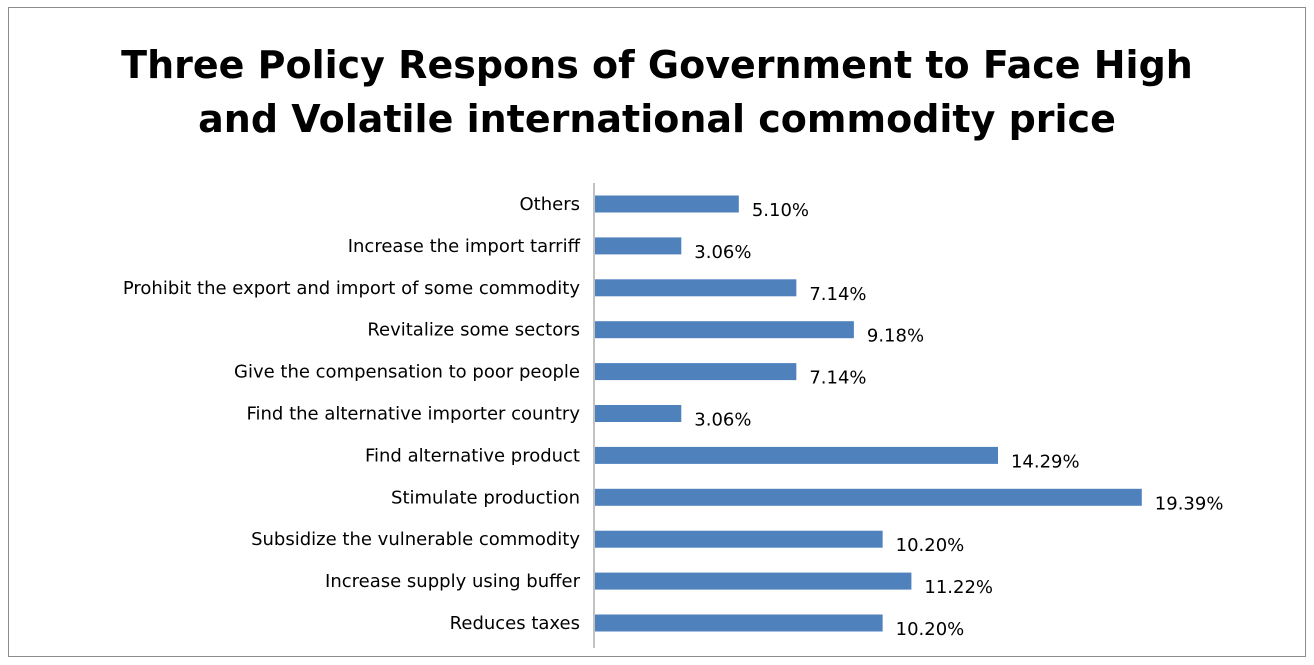 The width and height of the screenshot is (1314, 665). Describe the element at coordinates (473, 330) in the screenshot. I see `category-label: Revitalize some sectors` at that location.